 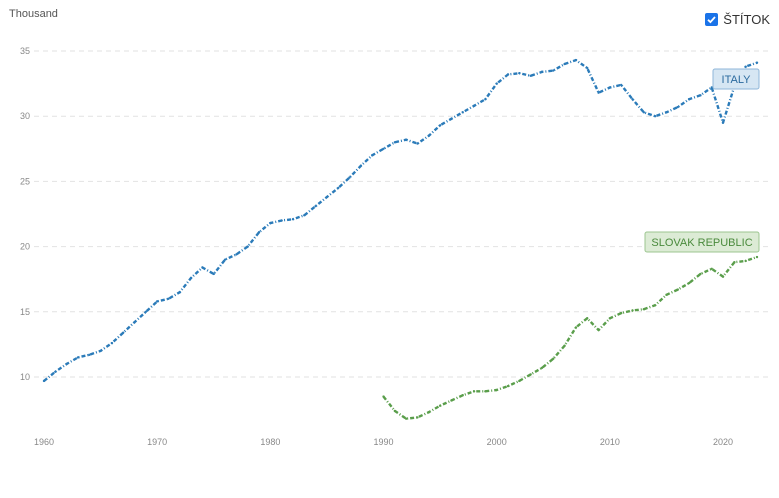 What do you see at coordinates (737, 19) in the screenshot?
I see `label-toggle: ŠTÍTOK` at bounding box center [737, 19].